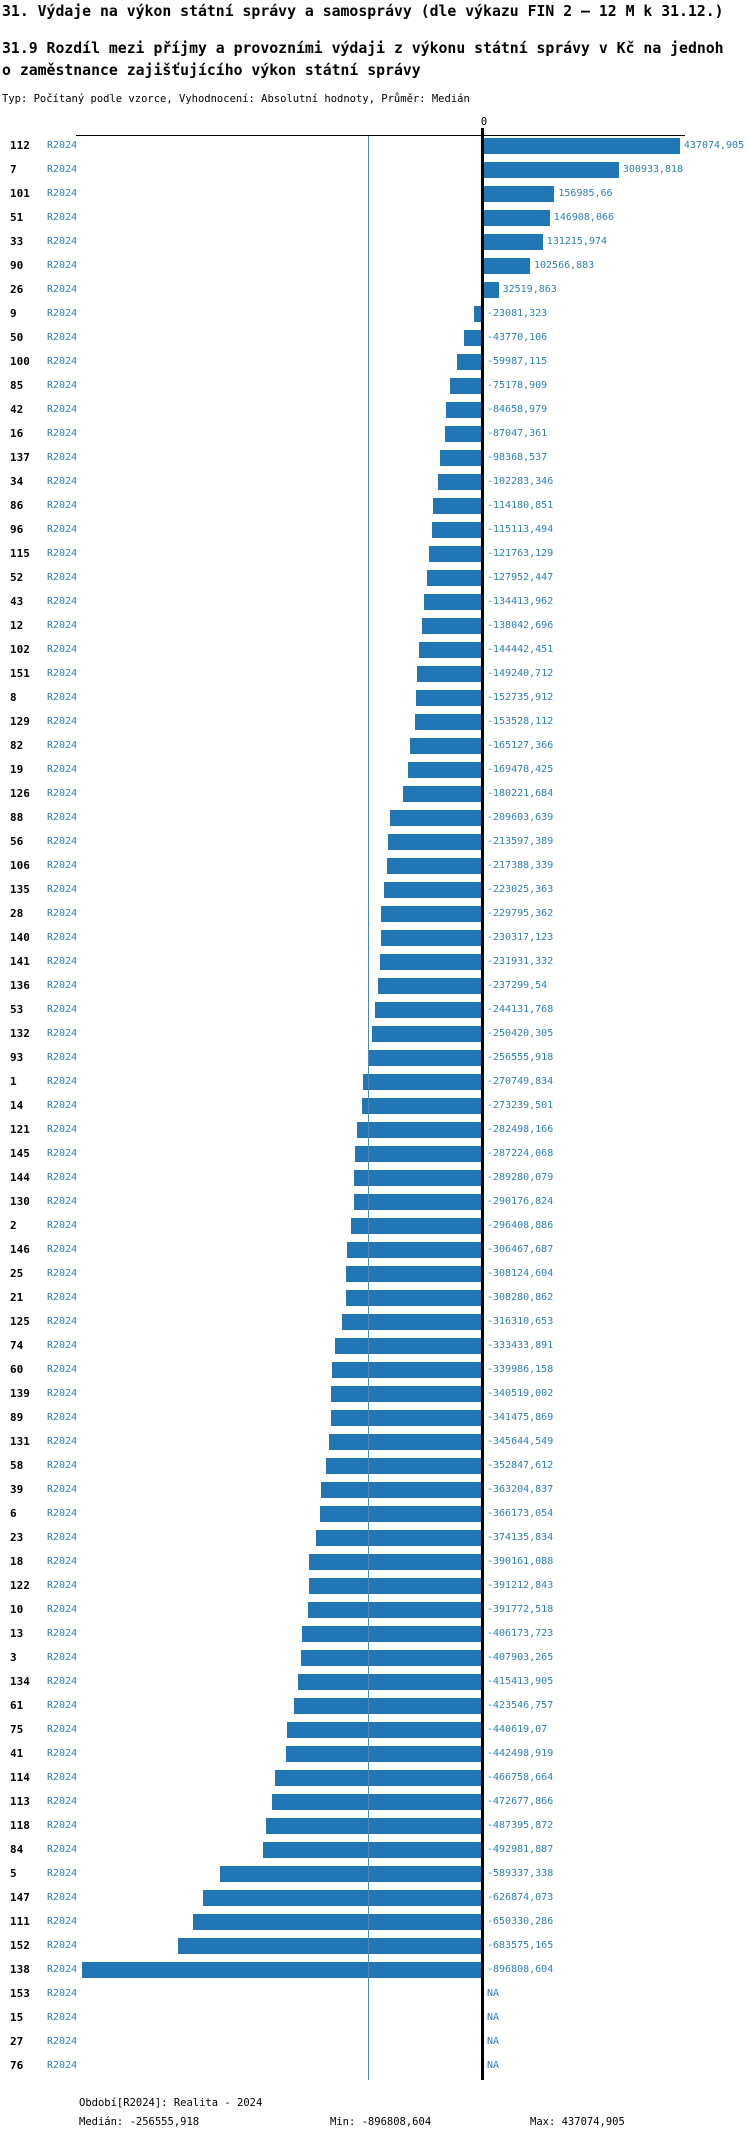 The height and width of the screenshot is (2140, 750). Describe the element at coordinates (564, 265) in the screenshot. I see `value-label: 102566,883` at that location.